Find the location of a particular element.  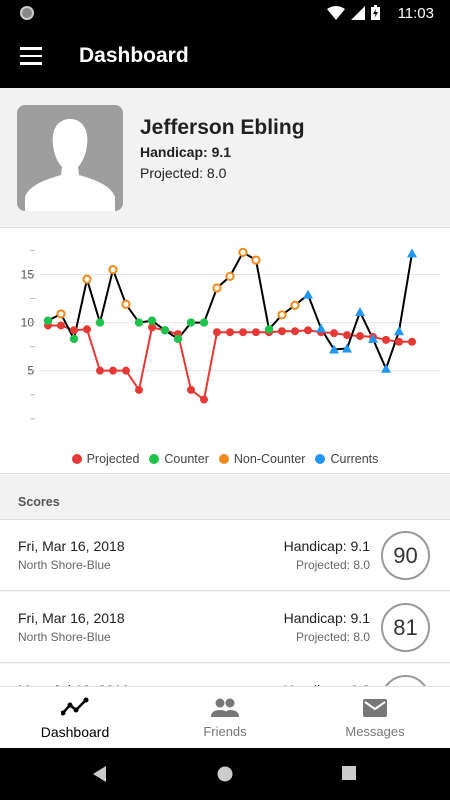

menu-icon is located at coordinates (31, 56).